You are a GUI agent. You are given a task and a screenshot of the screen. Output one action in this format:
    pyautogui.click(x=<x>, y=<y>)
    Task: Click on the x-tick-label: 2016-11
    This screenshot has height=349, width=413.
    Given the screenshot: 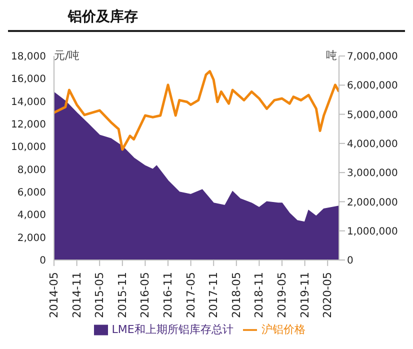 What is the action you would take?
    pyautogui.click(x=168, y=295)
    